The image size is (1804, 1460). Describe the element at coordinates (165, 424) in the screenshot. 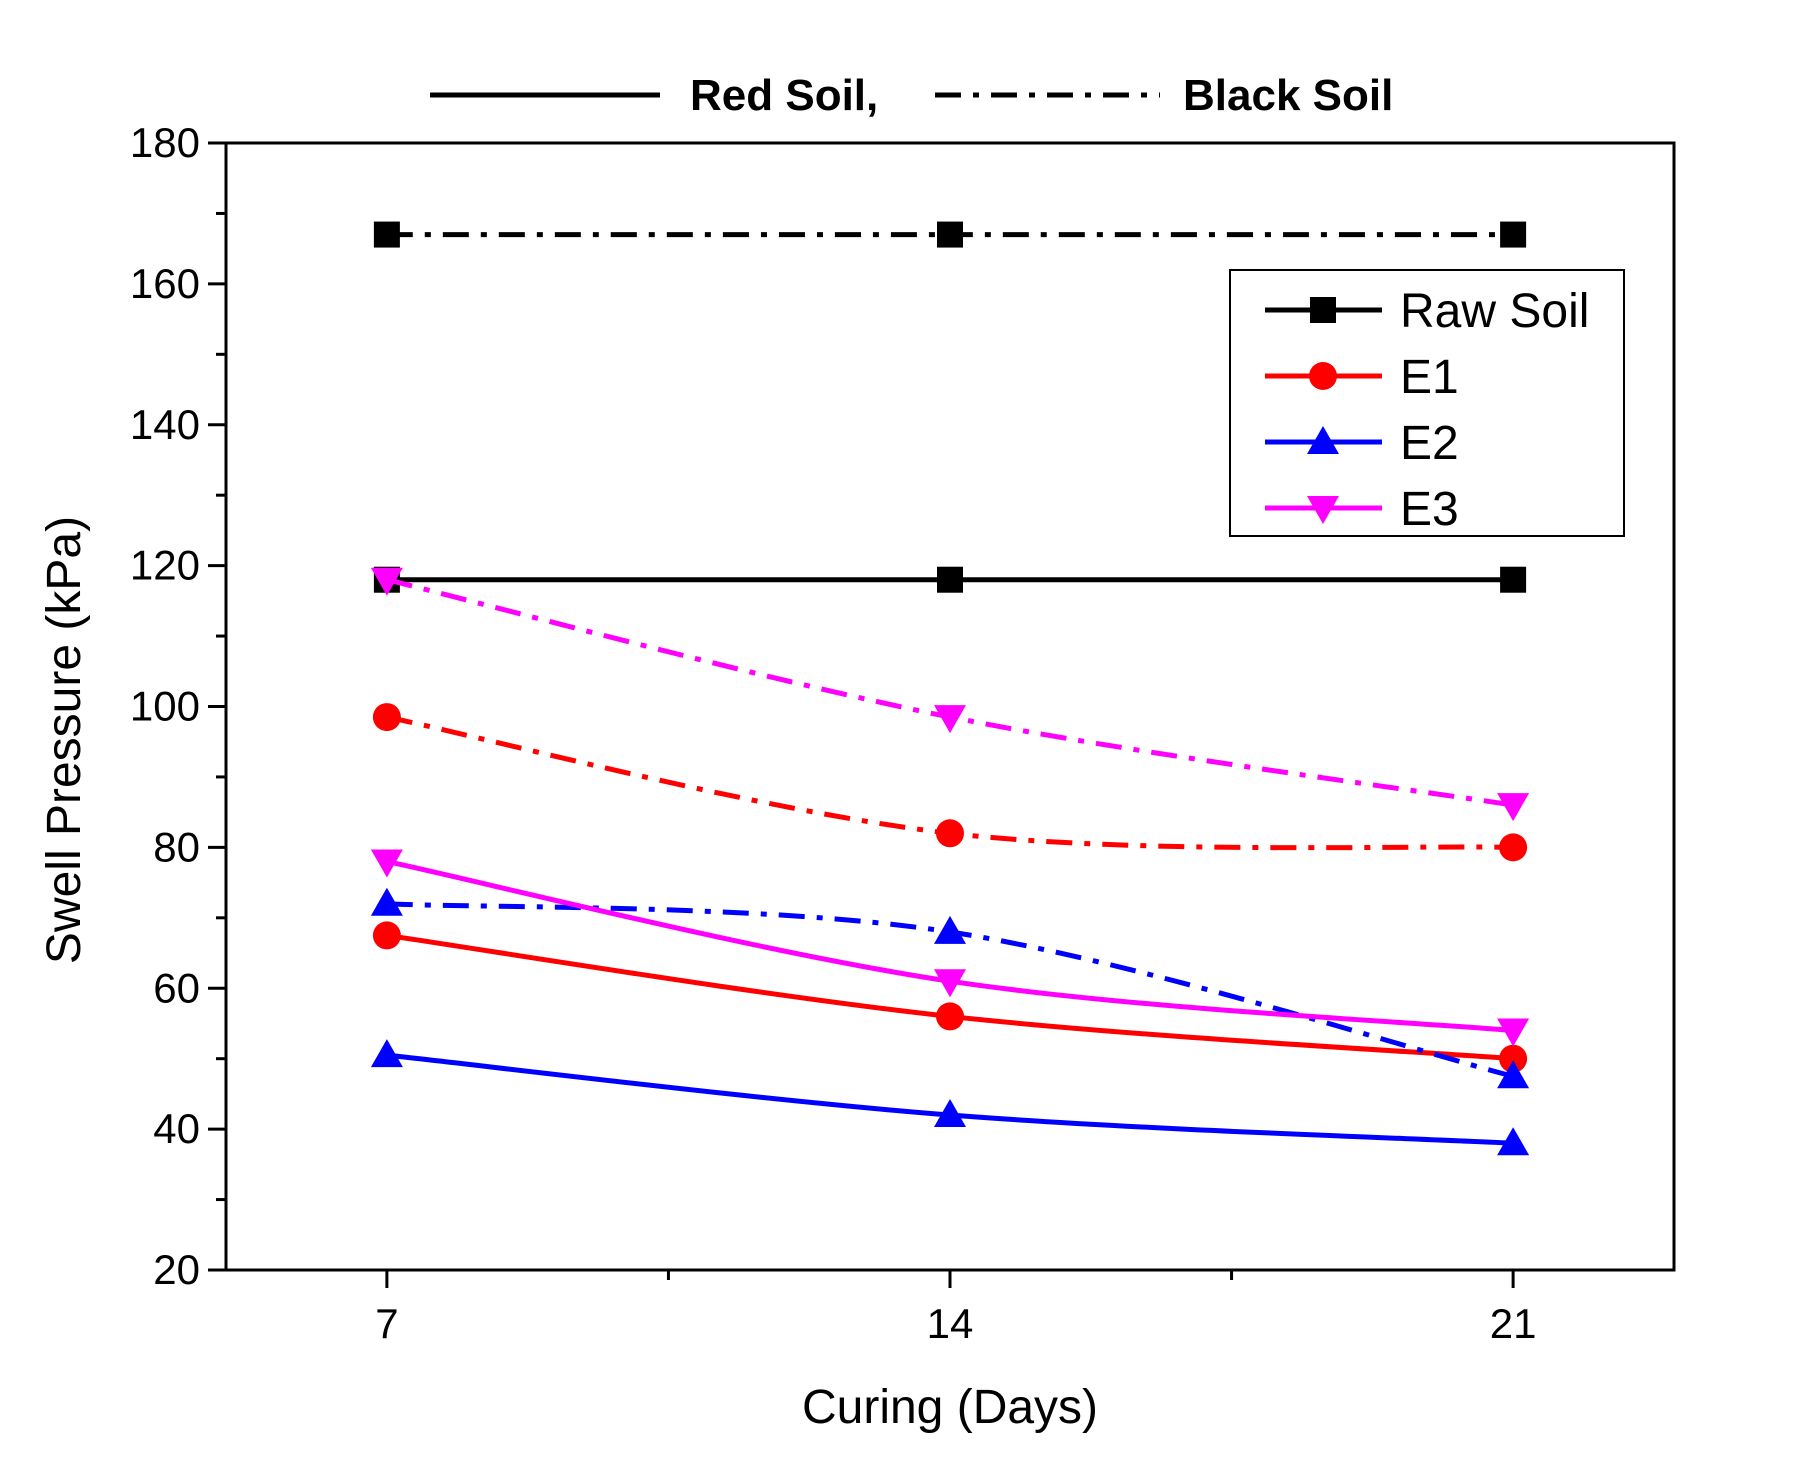

I see `y-tick-label: 140` at that location.